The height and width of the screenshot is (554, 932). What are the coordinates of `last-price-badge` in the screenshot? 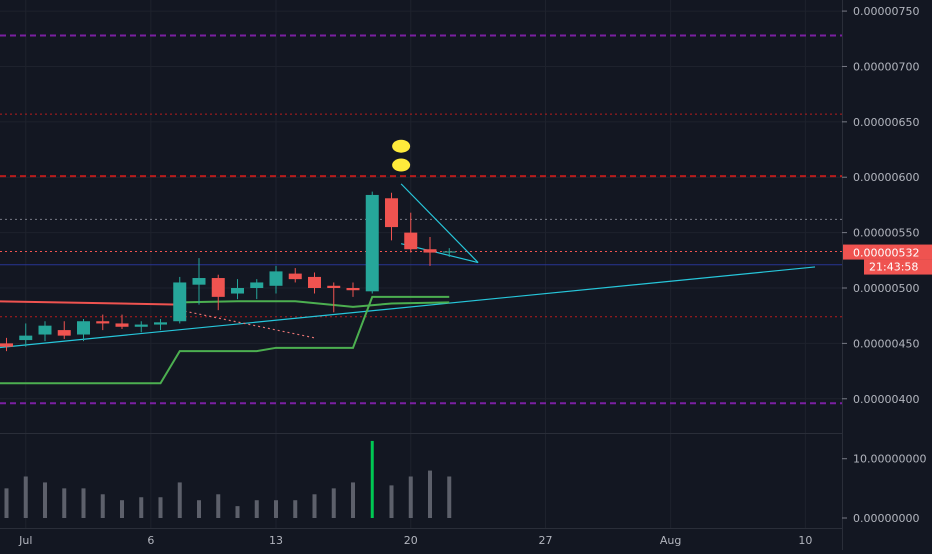 It's located at (887, 252).